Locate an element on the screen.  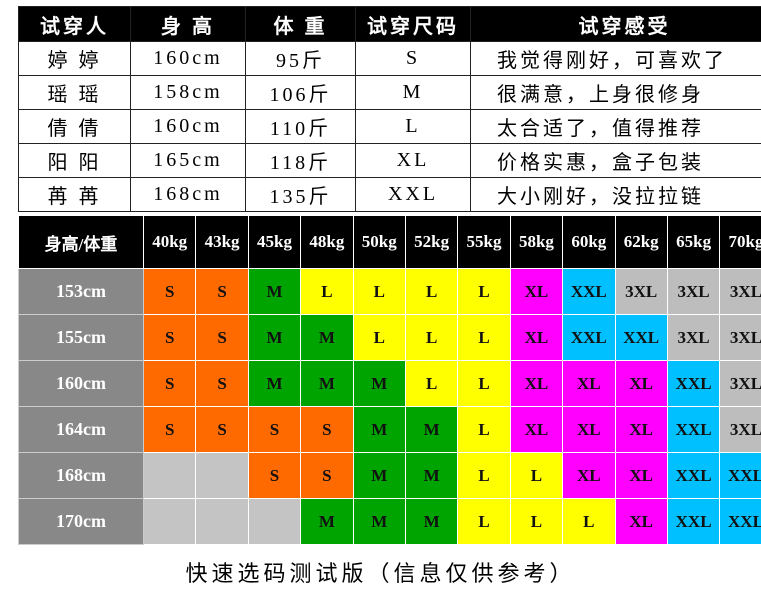
table-row: 苒 苒 168cm 135斤 XXL 大小刚好，没拉拉链 is located at coordinates (389, 194).